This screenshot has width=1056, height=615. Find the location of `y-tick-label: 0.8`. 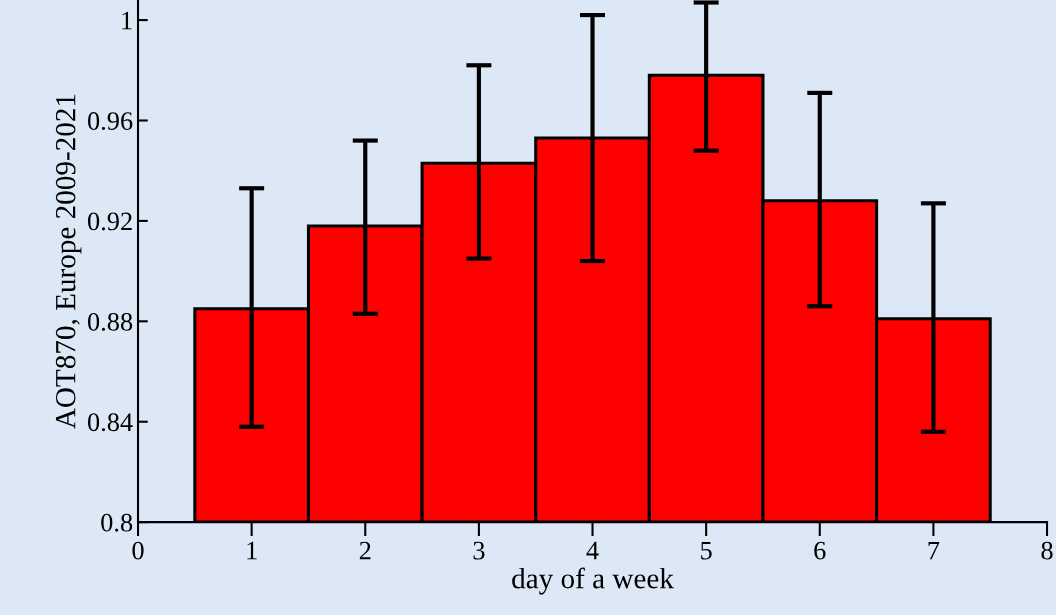

y-tick-label: 0.8 is located at coordinates (117, 522).